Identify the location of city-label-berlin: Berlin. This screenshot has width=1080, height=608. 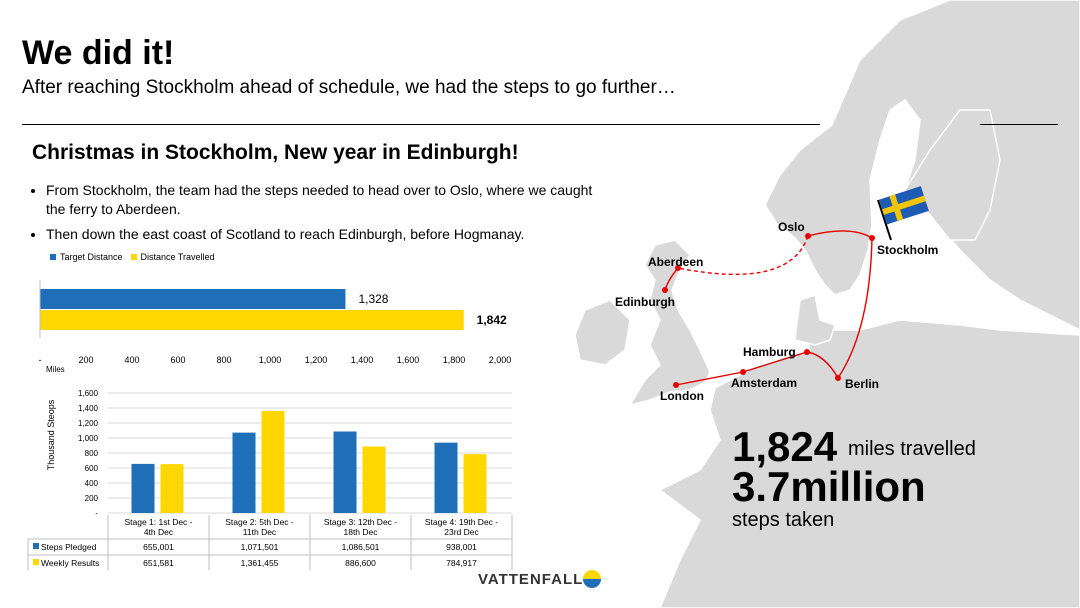
(862, 384).